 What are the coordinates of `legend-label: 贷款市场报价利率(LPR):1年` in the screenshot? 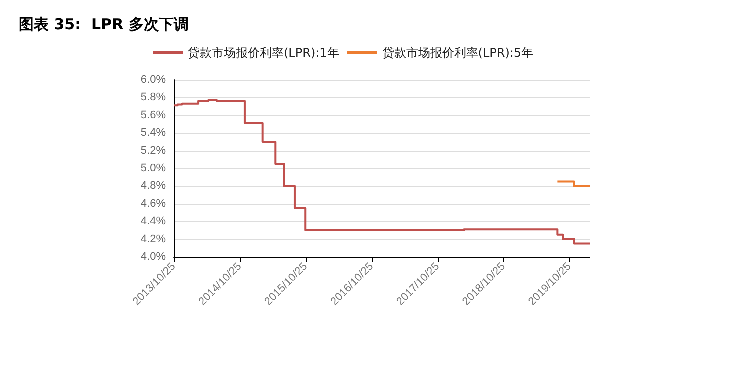 It's located at (264, 53).